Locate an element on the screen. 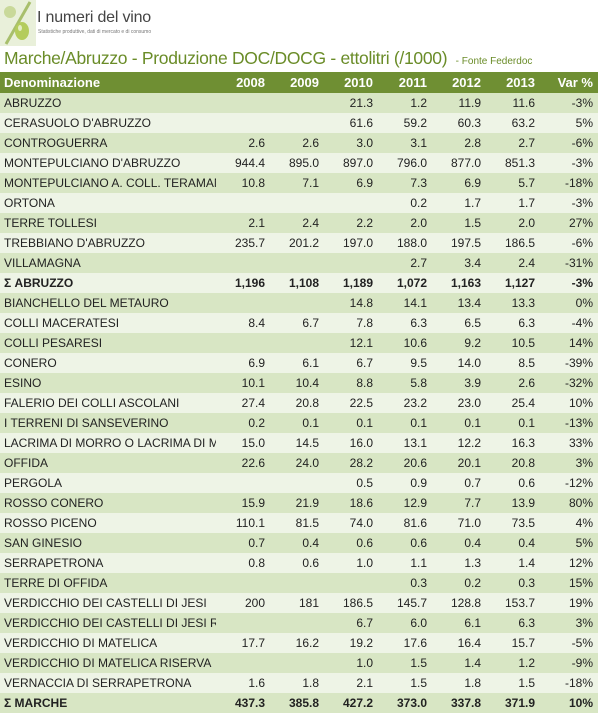 The image size is (598, 713). table-row: PERGOLA 0.5 0.9 0.7 0.6 -12% is located at coordinates (299, 483).